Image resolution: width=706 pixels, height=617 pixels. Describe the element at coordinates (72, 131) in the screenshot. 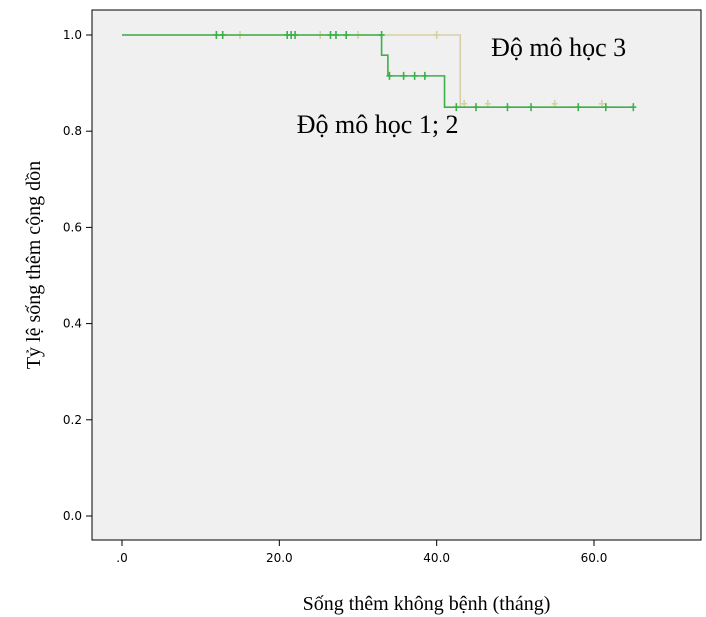

I see `y-tick-label: 0.8` at that location.